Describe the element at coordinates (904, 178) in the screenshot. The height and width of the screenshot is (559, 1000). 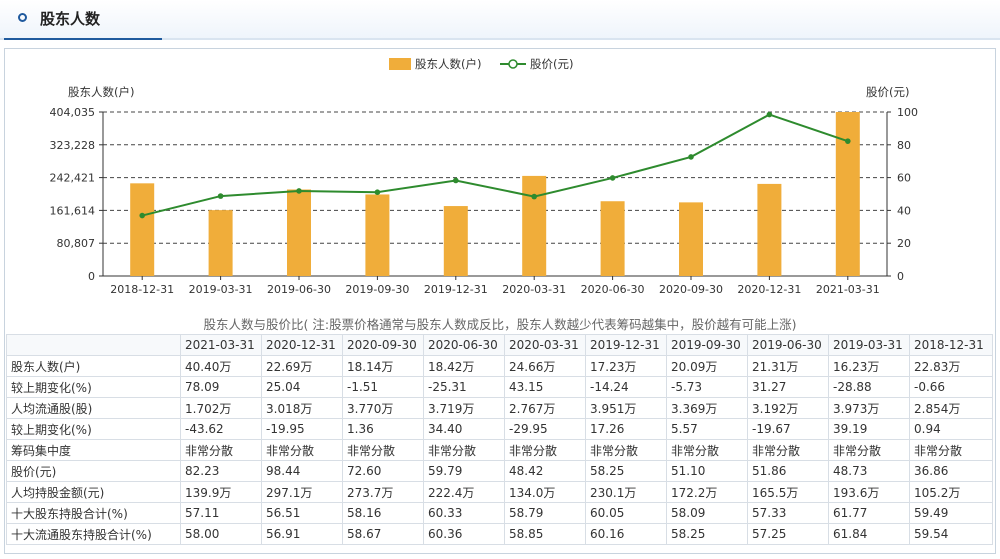
I see `right-tick-label: 60` at that location.